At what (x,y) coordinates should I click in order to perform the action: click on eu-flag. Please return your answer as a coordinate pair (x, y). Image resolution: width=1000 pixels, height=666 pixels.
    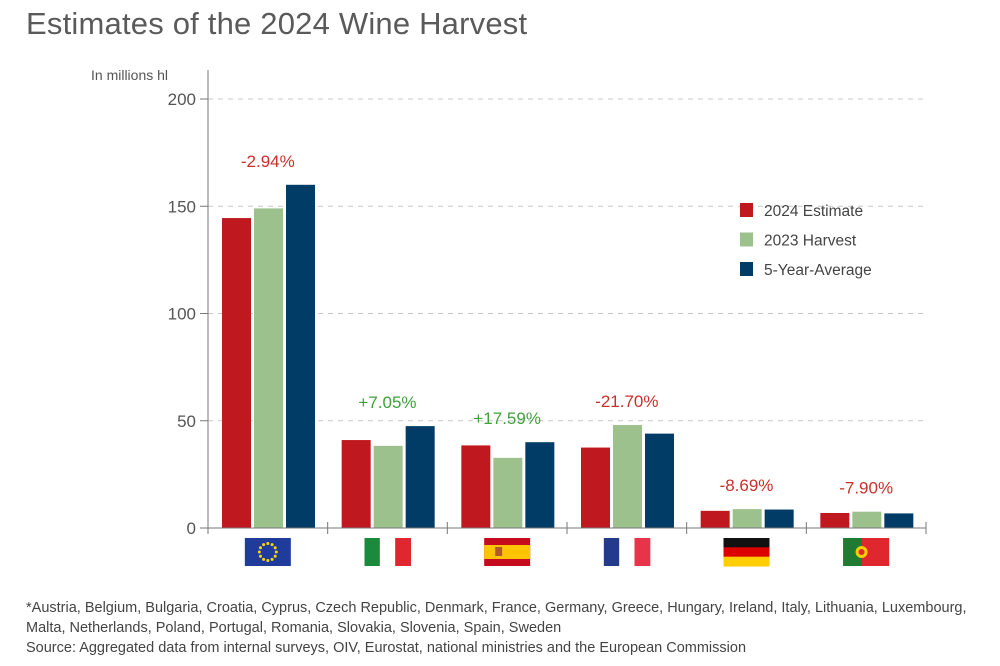
    Looking at the image, I should click on (267, 552).